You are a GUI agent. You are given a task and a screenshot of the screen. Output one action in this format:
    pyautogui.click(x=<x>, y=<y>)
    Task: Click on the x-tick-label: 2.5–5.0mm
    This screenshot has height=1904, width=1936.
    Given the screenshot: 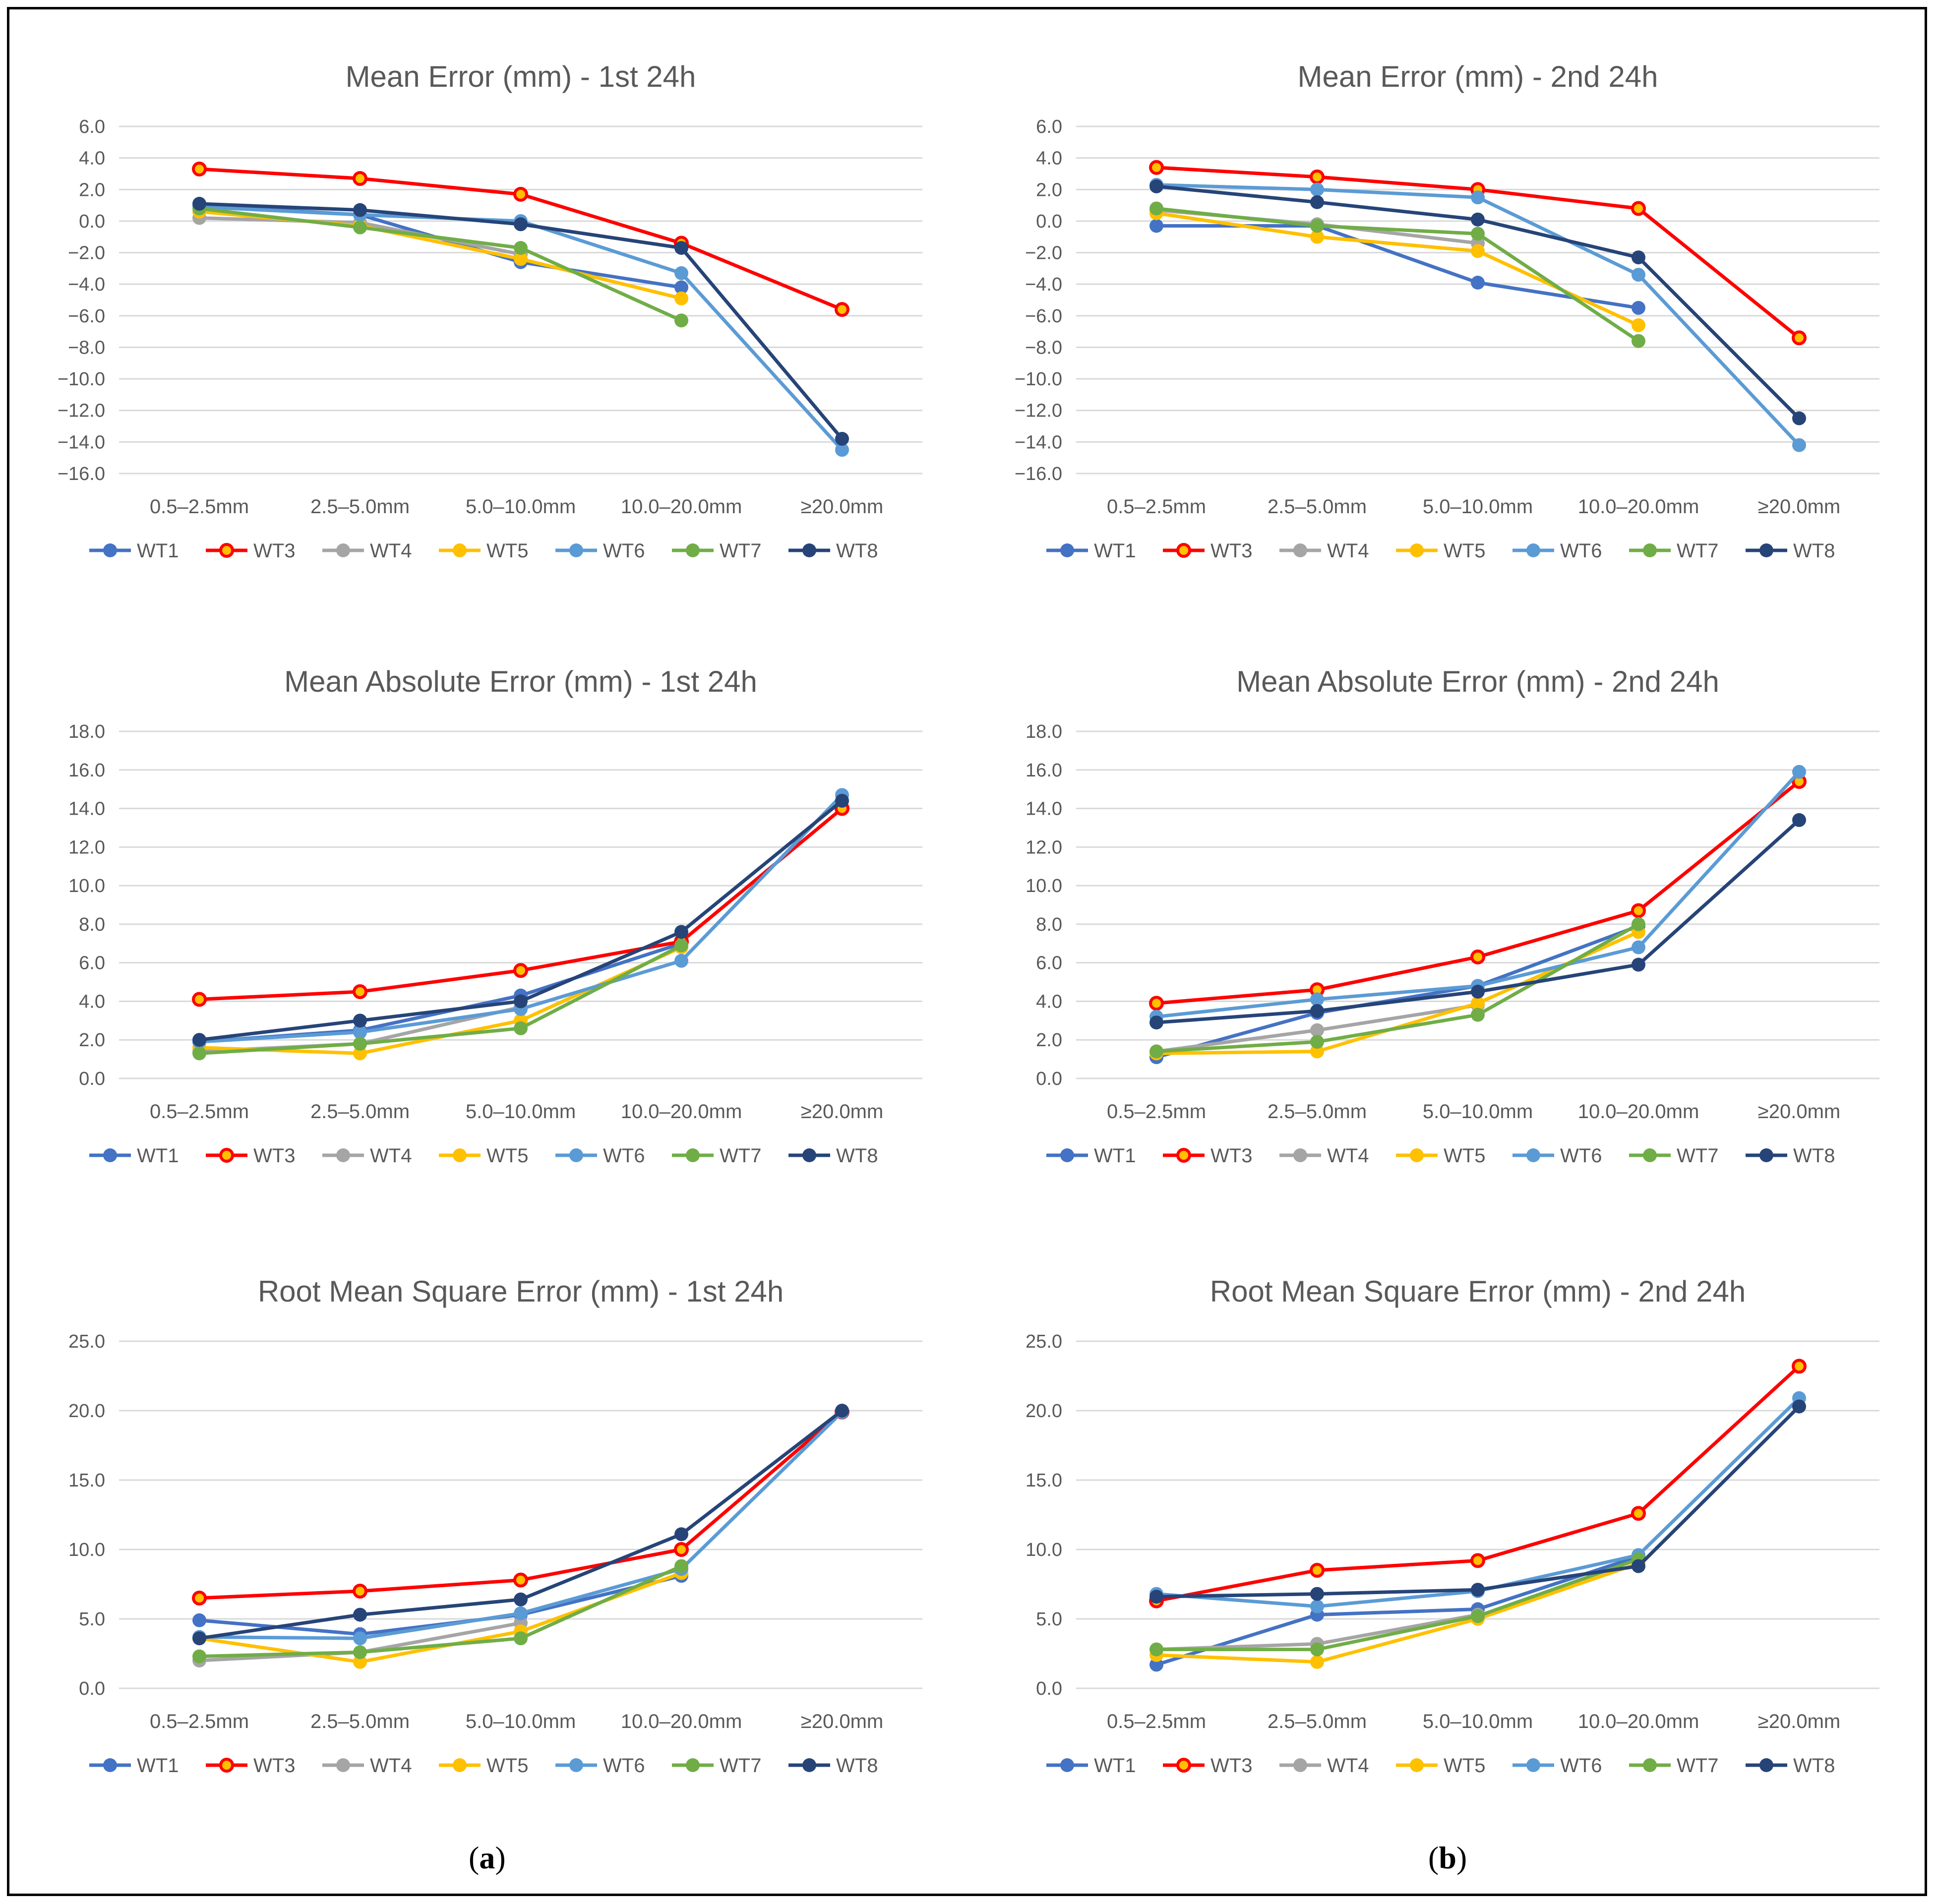 What is the action you would take?
    pyautogui.click(x=360, y=507)
    